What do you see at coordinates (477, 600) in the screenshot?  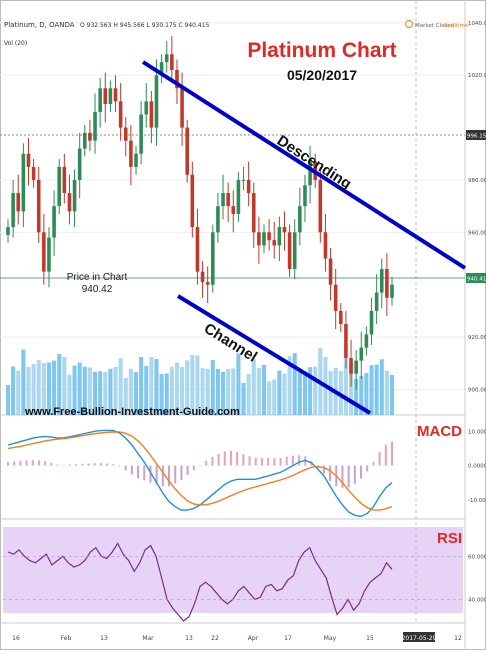 I see `rsi-tick-label: 40.0000` at bounding box center [477, 600].